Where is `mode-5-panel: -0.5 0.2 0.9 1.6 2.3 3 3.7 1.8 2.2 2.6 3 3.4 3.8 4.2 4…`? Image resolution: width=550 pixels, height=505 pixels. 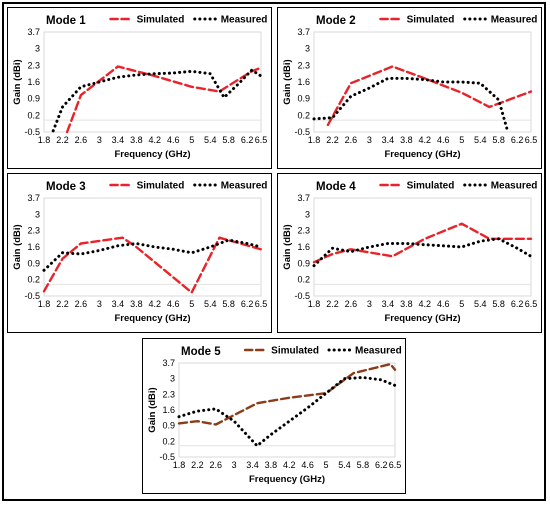 mode-5-panel: -0.5 0.2 0.9 1.6 2.3 3 3.7 1.8 2.2 2.6 3 3.4 3.8 4.2 4… is located at coordinates (274, 416).